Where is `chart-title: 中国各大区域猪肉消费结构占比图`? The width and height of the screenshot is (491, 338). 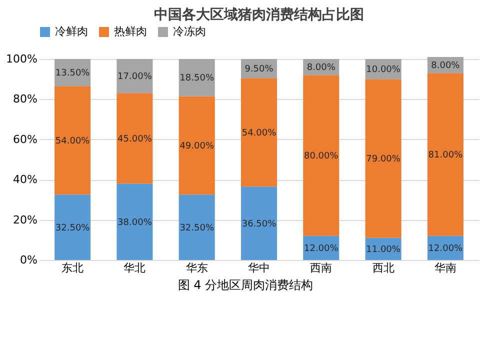 chart-title: 中国各大区域猪肉消费结构占比图 is located at coordinates (259, 15).